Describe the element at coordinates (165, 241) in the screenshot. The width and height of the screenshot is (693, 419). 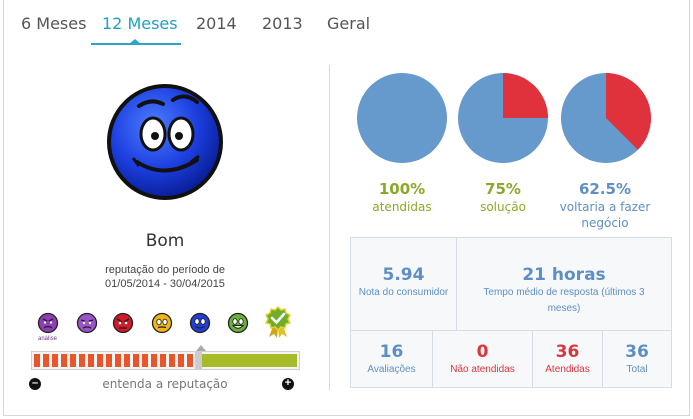
I see `reputation-label: Bom` at that location.